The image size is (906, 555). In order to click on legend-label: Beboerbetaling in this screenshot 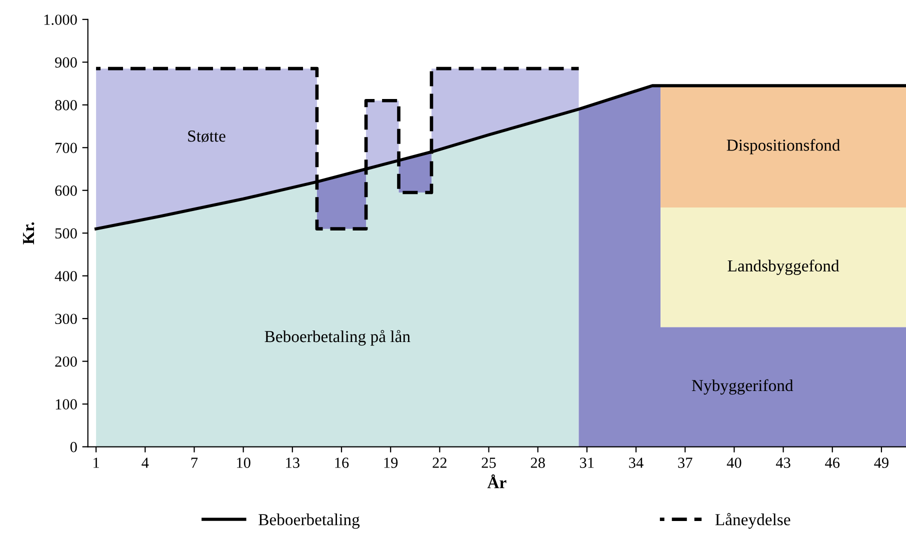, I will do `click(309, 521)`.